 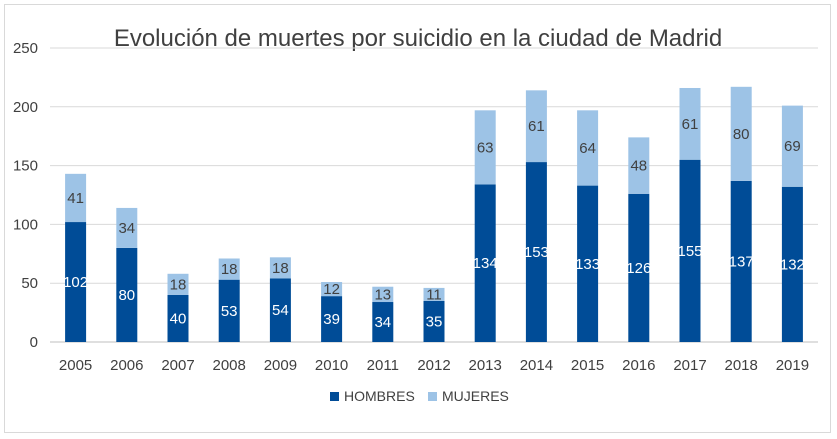 I want to click on x-tick-label-2015: 2015, so click(x=587, y=365).